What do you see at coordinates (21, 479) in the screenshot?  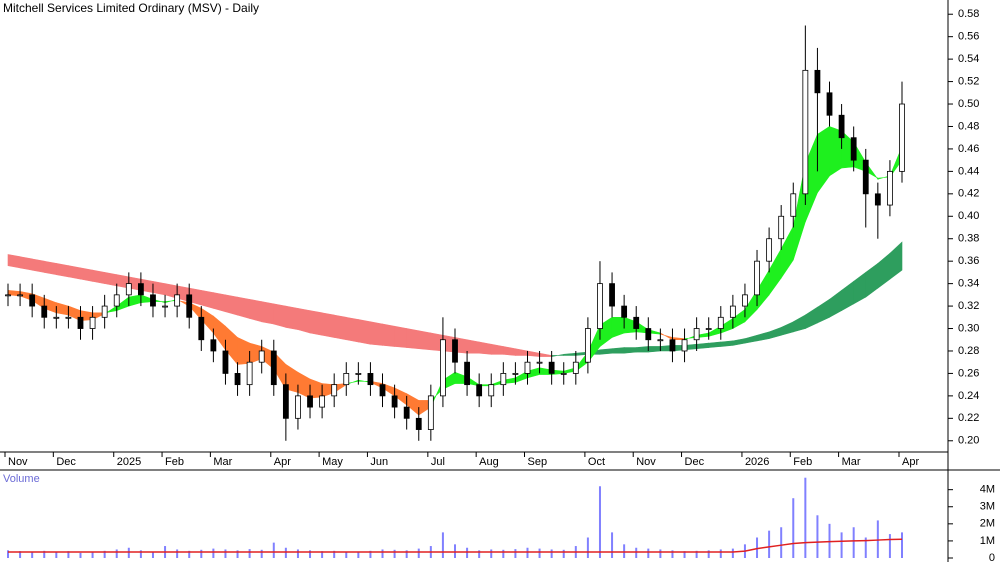 I see `volume-title: Volume` at bounding box center [21, 479].